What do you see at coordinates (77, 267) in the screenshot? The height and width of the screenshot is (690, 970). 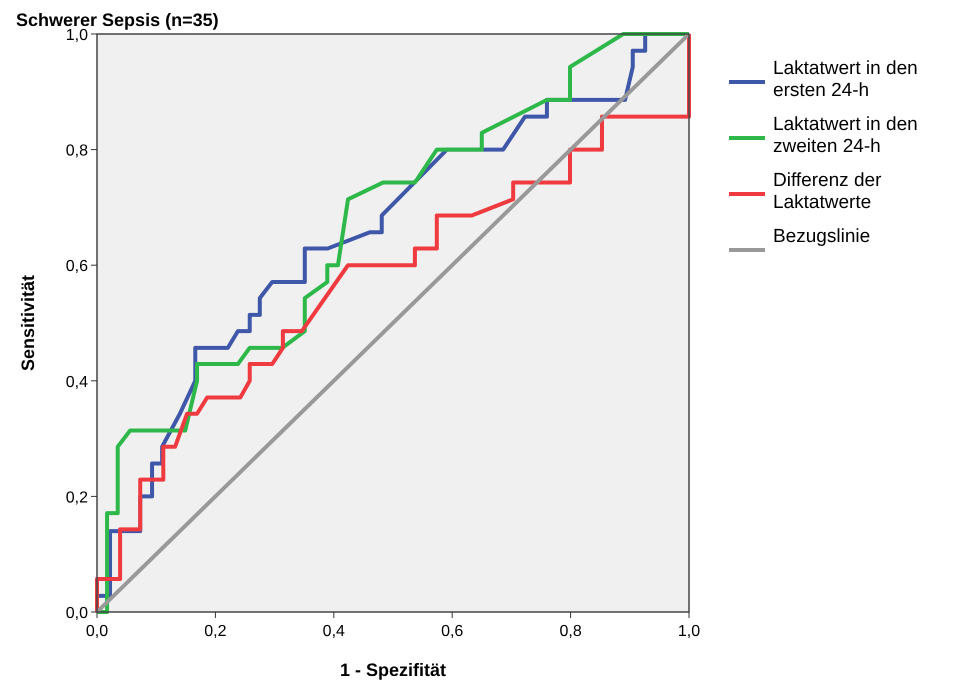 I see `y-tick-label: 0,6` at bounding box center [77, 267].